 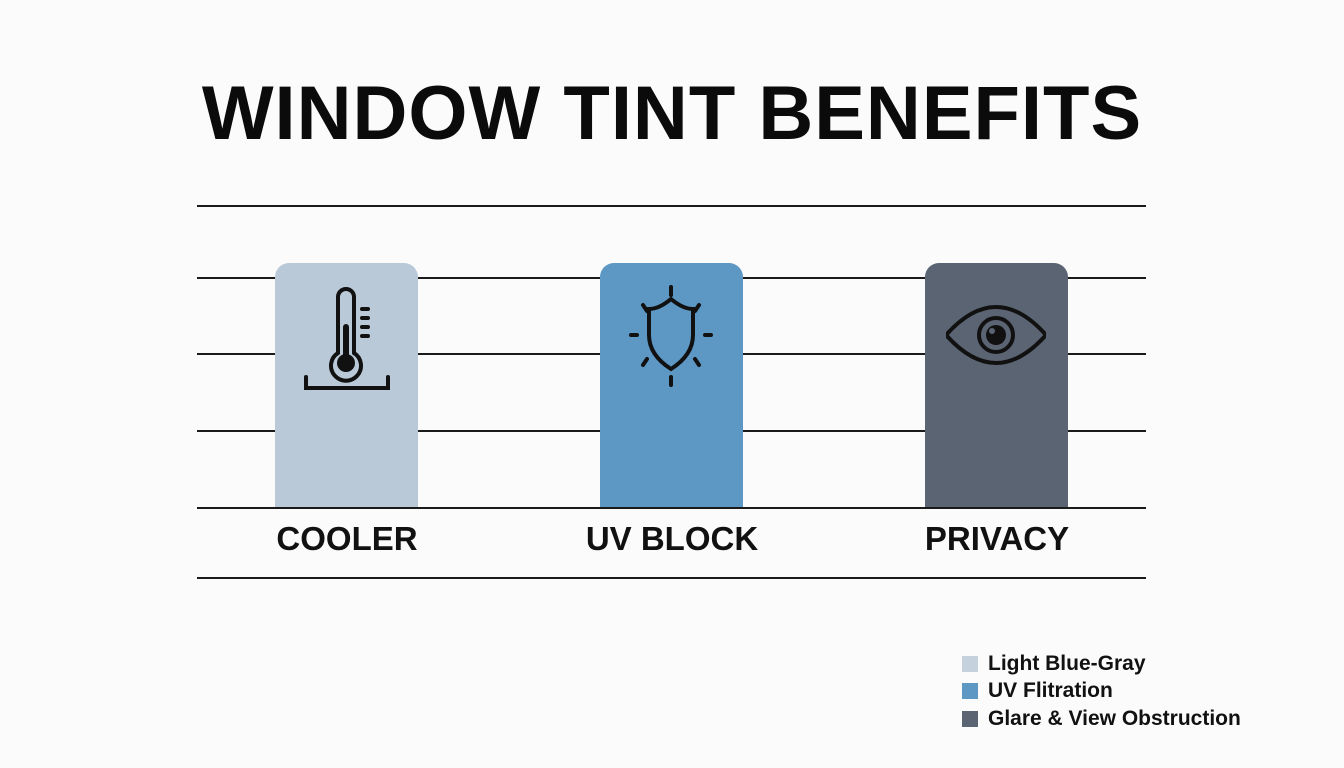 I want to click on eye-icon, so click(x=996, y=335).